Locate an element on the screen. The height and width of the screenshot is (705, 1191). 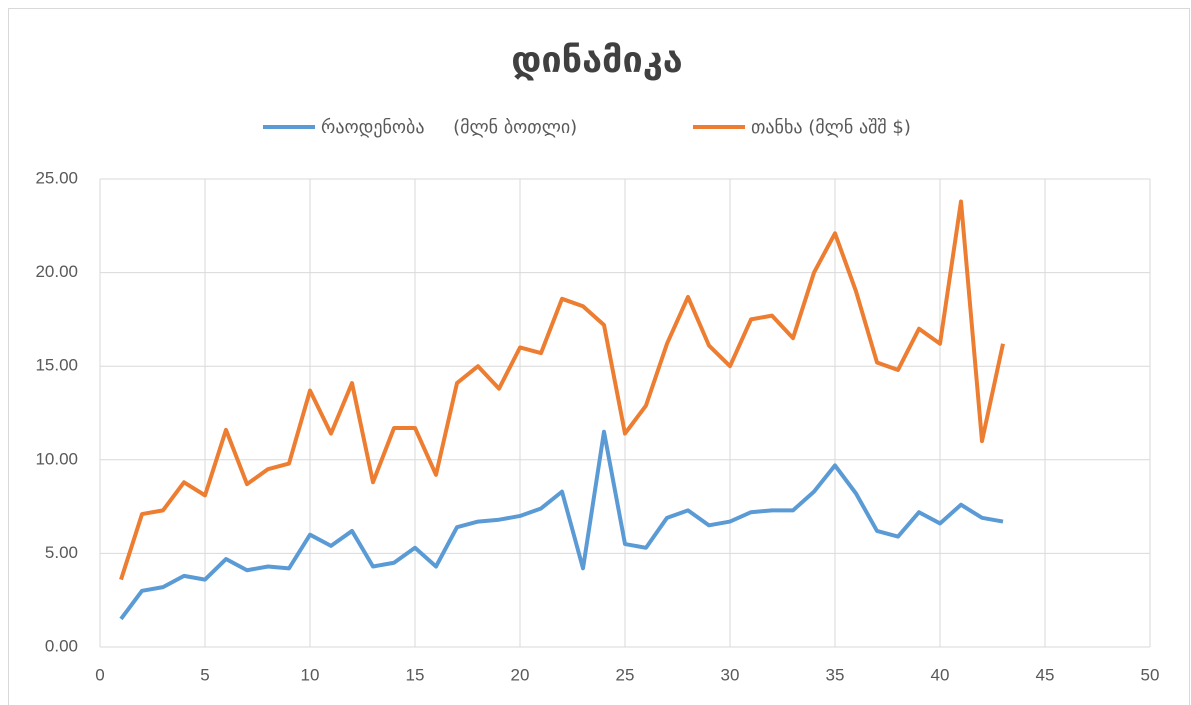
x-tick-label: 0 is located at coordinates (99, 674).